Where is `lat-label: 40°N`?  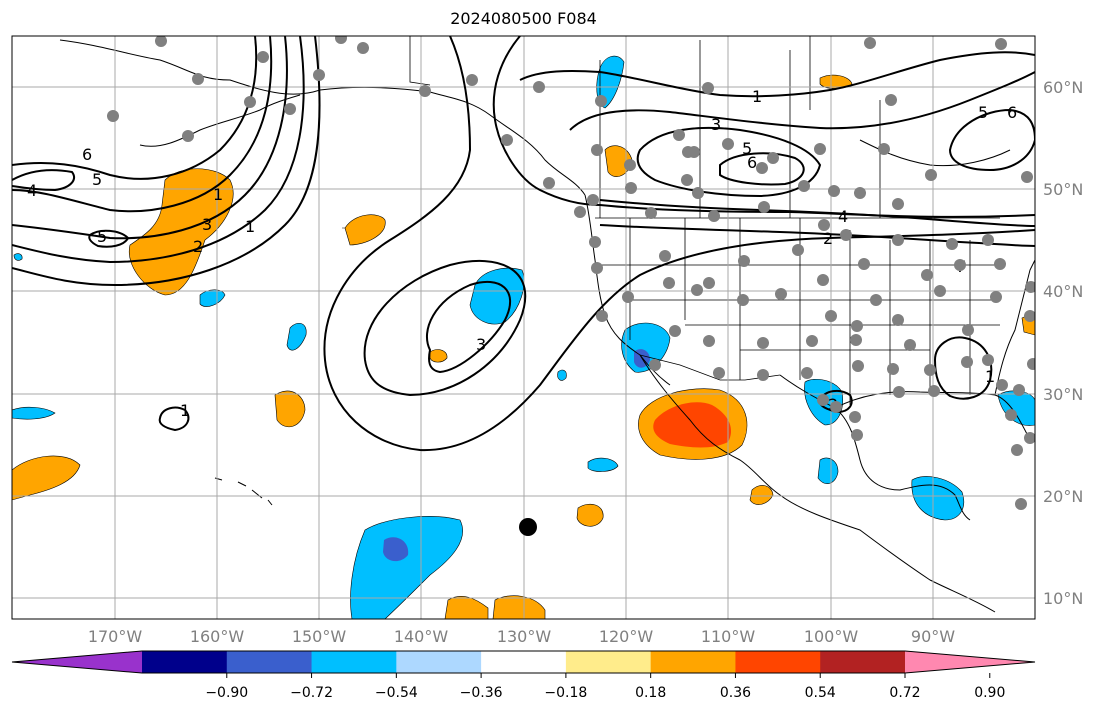 lat-label: 40°N is located at coordinates (1063, 291).